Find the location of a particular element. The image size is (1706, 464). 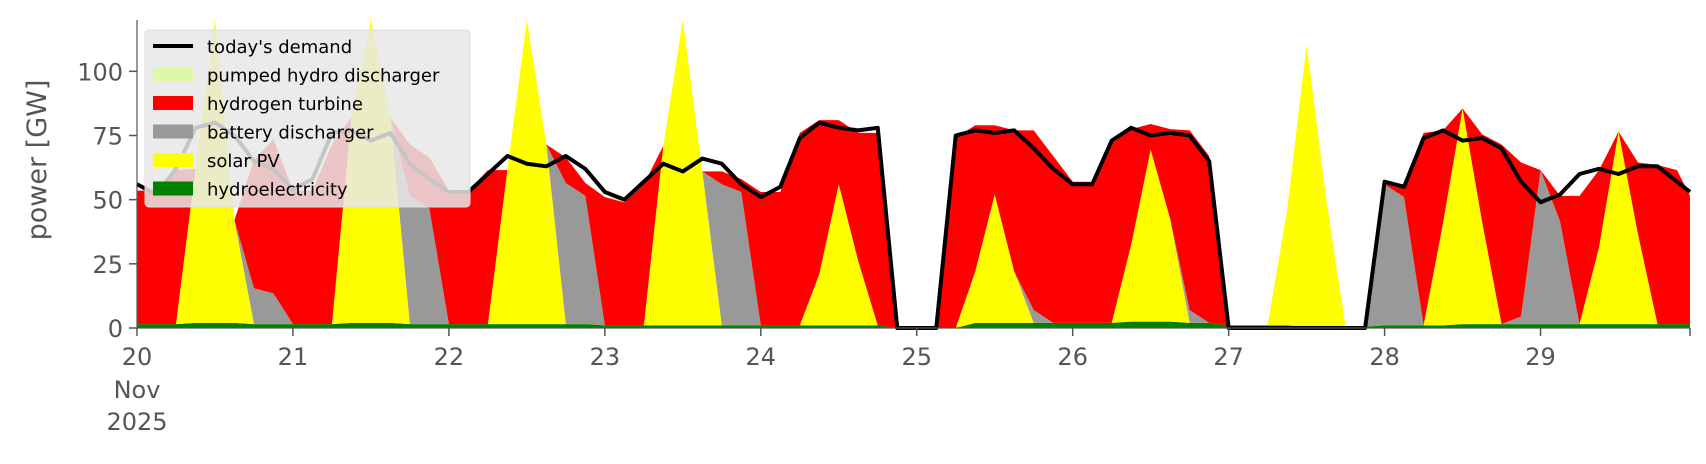

legend-item-today-s-demand: today's demand is located at coordinates (252, 47).